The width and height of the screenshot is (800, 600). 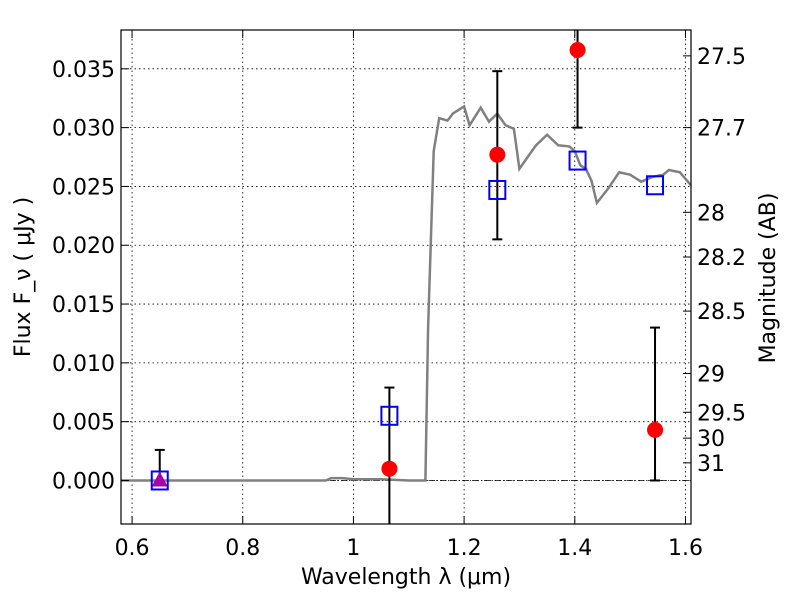 What do you see at coordinates (83, 129) in the screenshot?
I see `y-tick-label: 0.030` at bounding box center [83, 129].